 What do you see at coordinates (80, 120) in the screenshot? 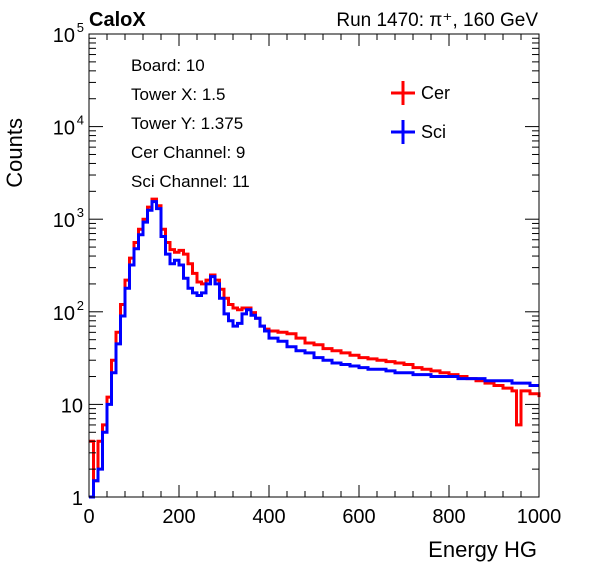
I see `y-tick-exponent: 4` at bounding box center [80, 120].